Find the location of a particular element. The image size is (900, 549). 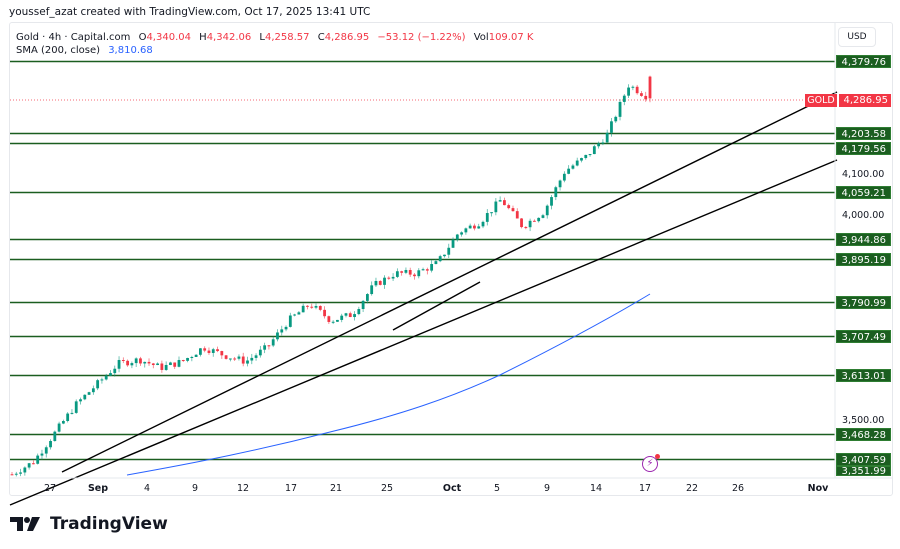

level-label: 4,059.21 is located at coordinates (863, 192).